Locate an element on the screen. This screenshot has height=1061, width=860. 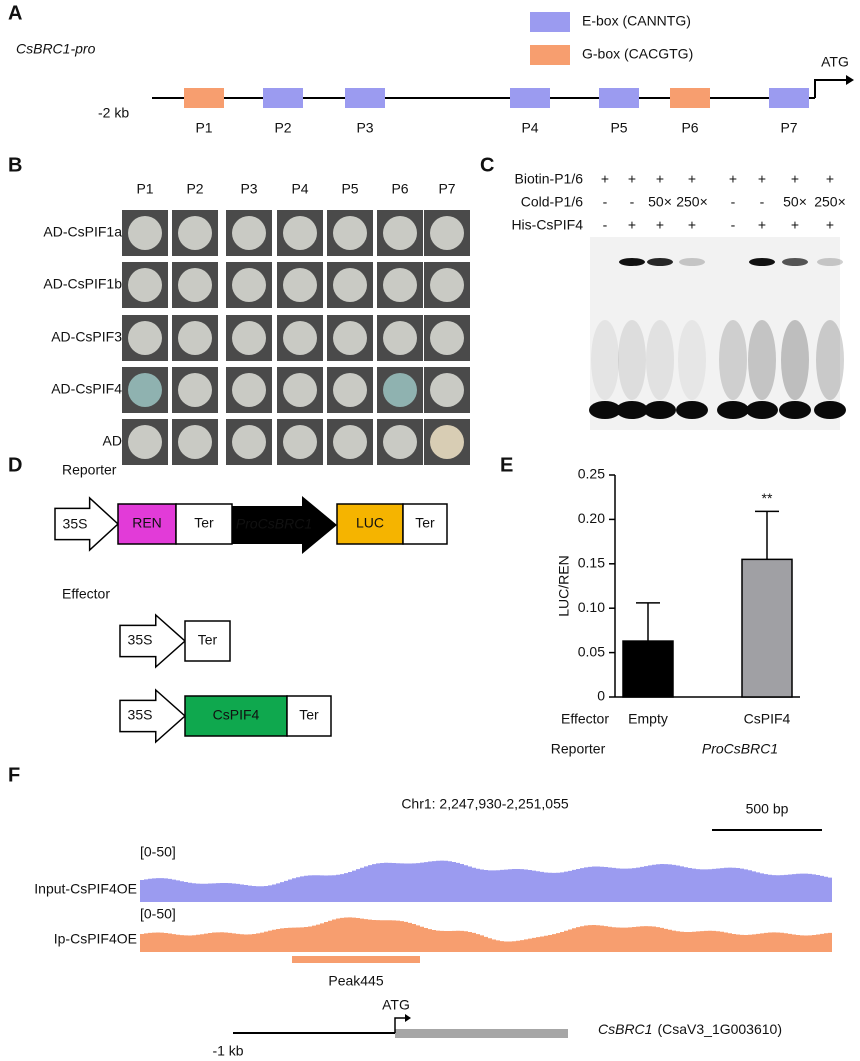
effector-title: Effector is located at coordinates (86, 594).